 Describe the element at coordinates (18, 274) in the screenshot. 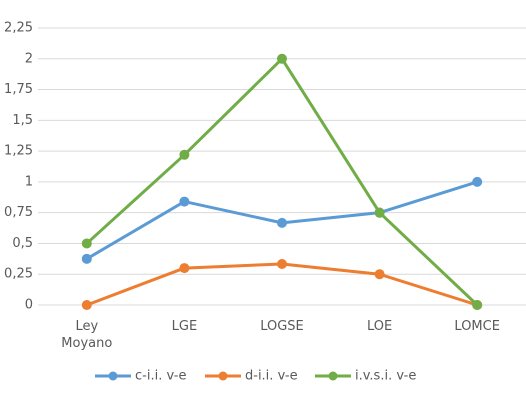

I see `y-tick-label: 0,25` at that location.